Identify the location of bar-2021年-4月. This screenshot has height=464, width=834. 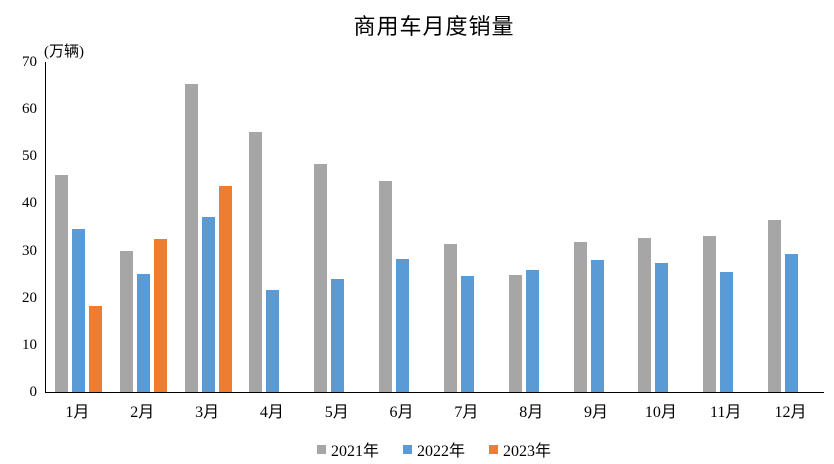
(256, 262).